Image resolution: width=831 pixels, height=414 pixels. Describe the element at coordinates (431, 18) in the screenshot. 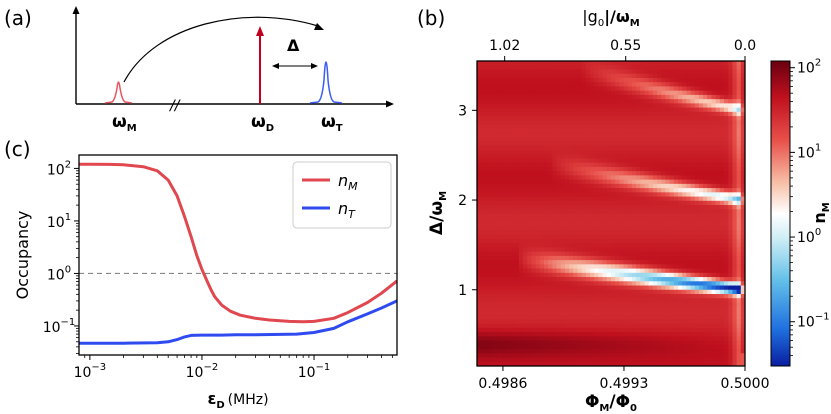

I see `panel-label-b: (b)` at that location.